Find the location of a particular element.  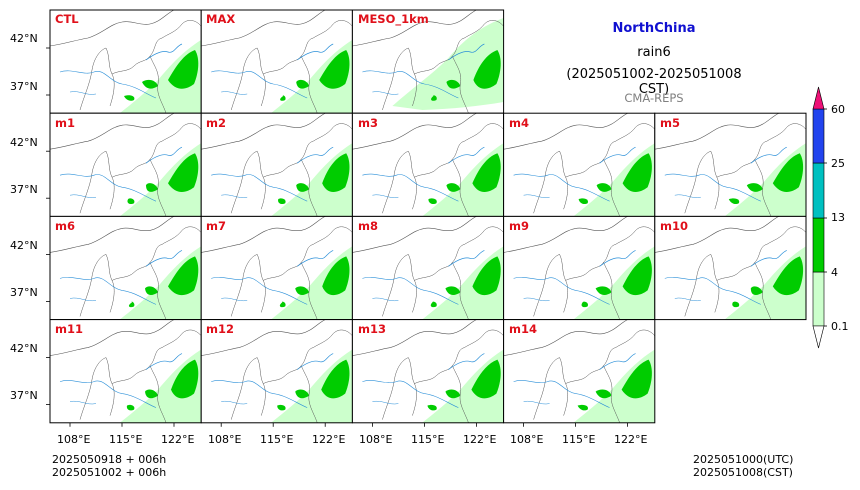

map-panel-max is located at coordinates (276, 61).